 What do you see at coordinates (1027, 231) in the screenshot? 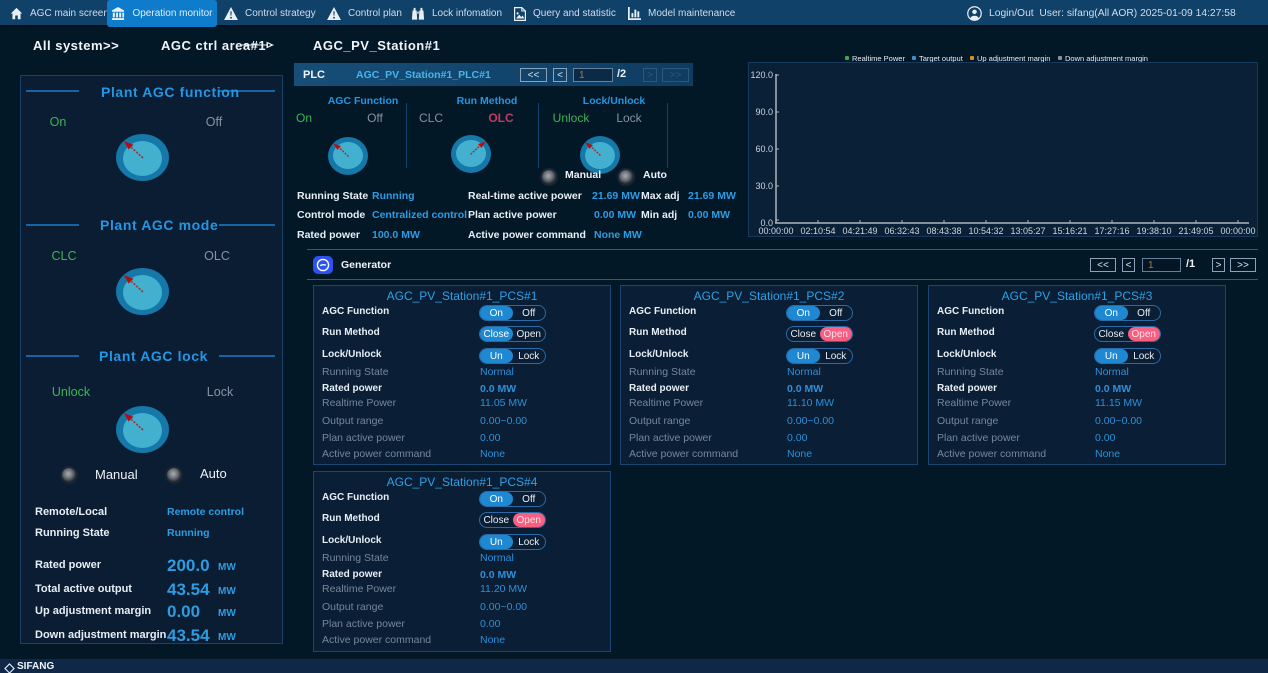
I see `svg-text: 13:05:27` at bounding box center [1027, 231].